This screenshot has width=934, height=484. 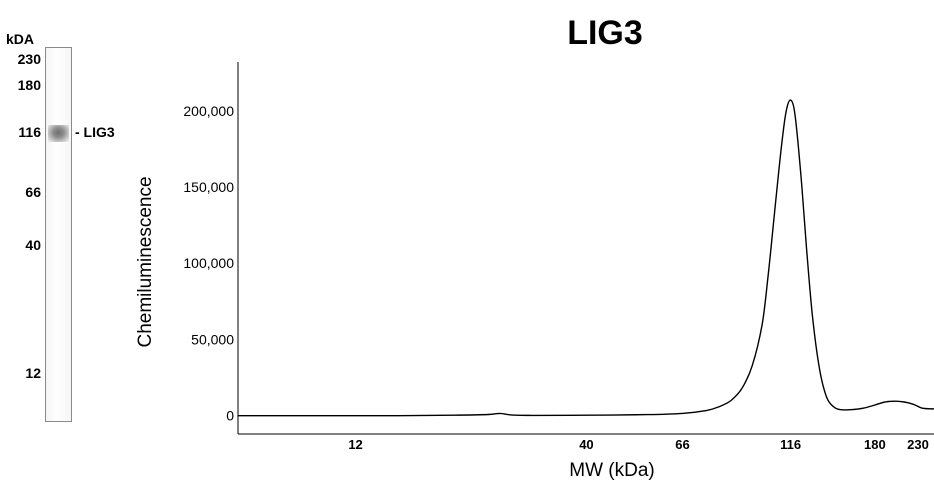 I want to click on x-tick-label: 40, so click(x=586, y=444).